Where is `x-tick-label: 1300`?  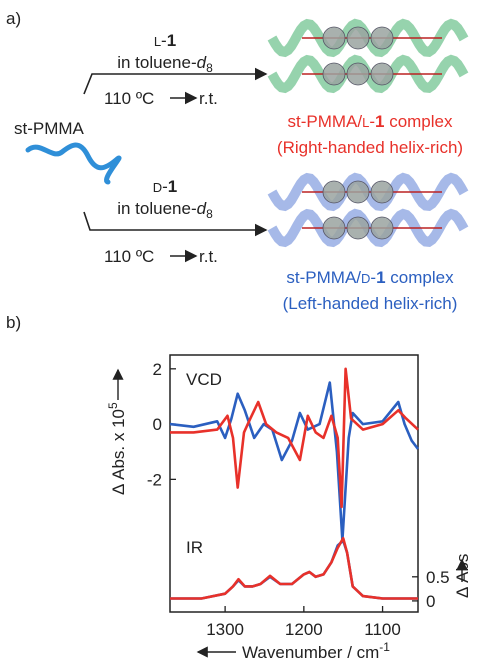
x-tick-label: 1300 is located at coordinates (225, 629).